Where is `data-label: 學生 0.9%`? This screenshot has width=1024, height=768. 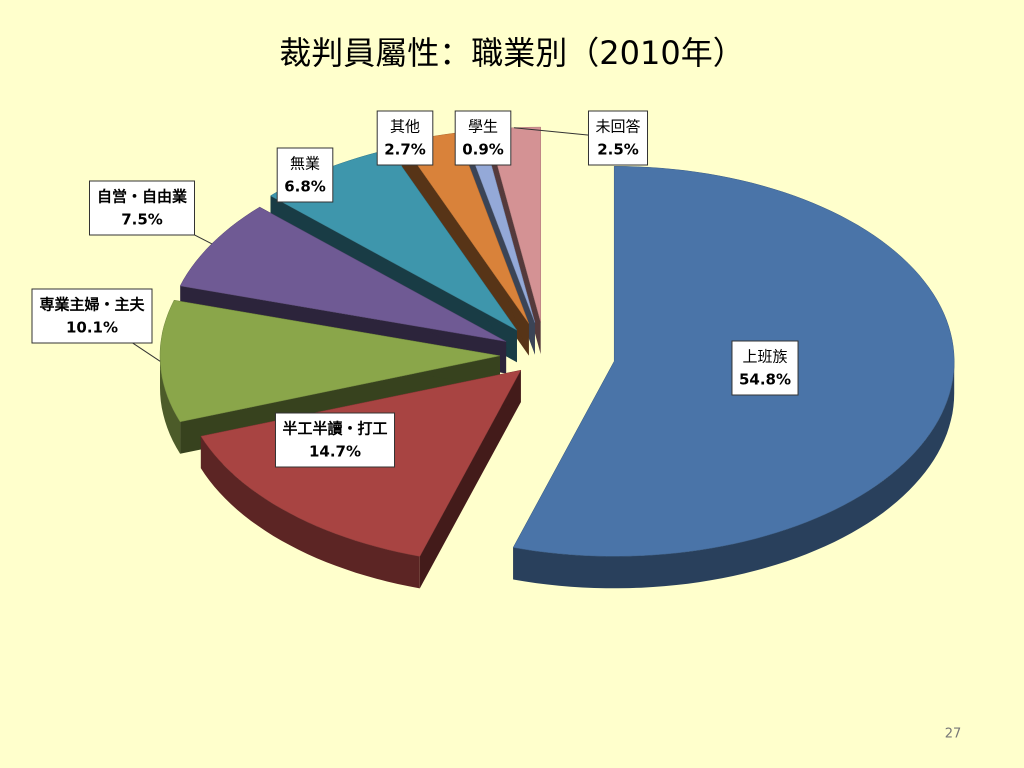
data-label: 學生 0.9% is located at coordinates (483, 138).